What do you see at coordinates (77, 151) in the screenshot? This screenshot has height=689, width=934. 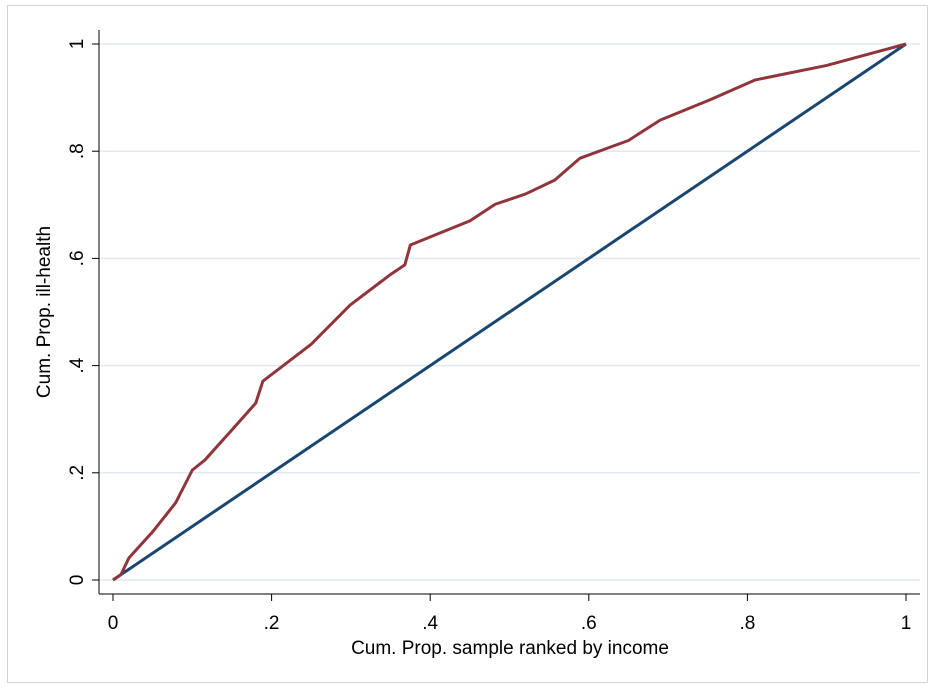 I see `y-tick-label: .8` at bounding box center [77, 151].